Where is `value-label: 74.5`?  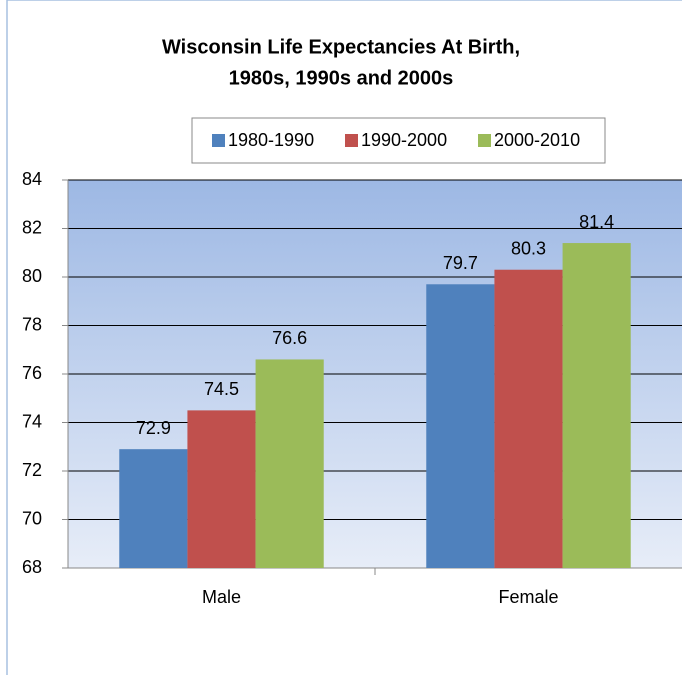
value-label: 74.5 is located at coordinates (221, 389).